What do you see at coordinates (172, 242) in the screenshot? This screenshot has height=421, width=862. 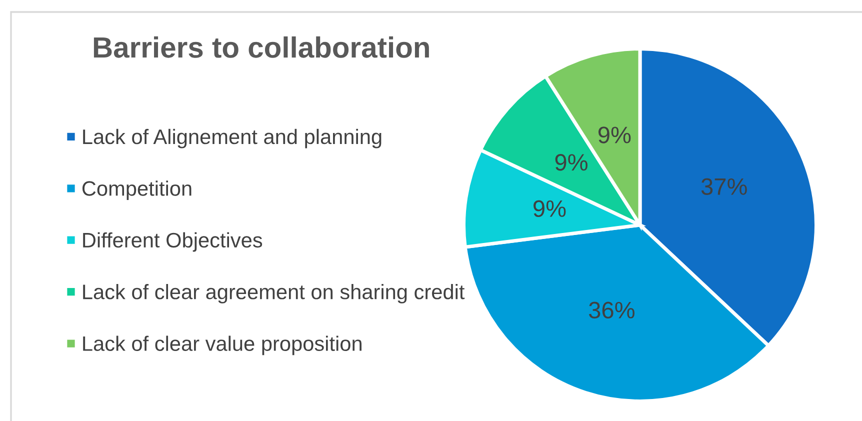 I see `legend-label: Different Objectives` at bounding box center [172, 242].